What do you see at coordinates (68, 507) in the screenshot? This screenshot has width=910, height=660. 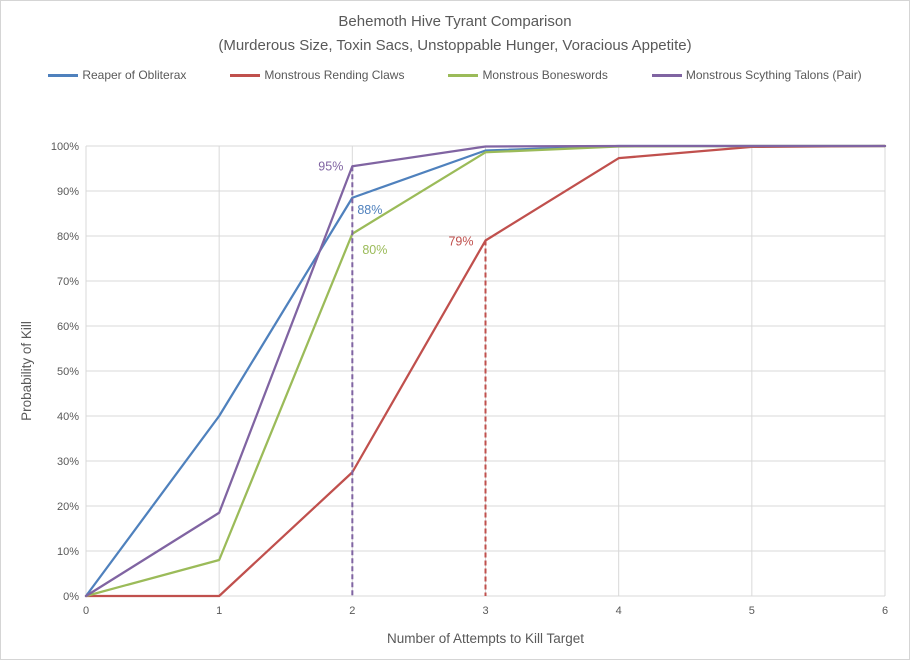 I see `y-tick-label: 20%` at bounding box center [68, 507].